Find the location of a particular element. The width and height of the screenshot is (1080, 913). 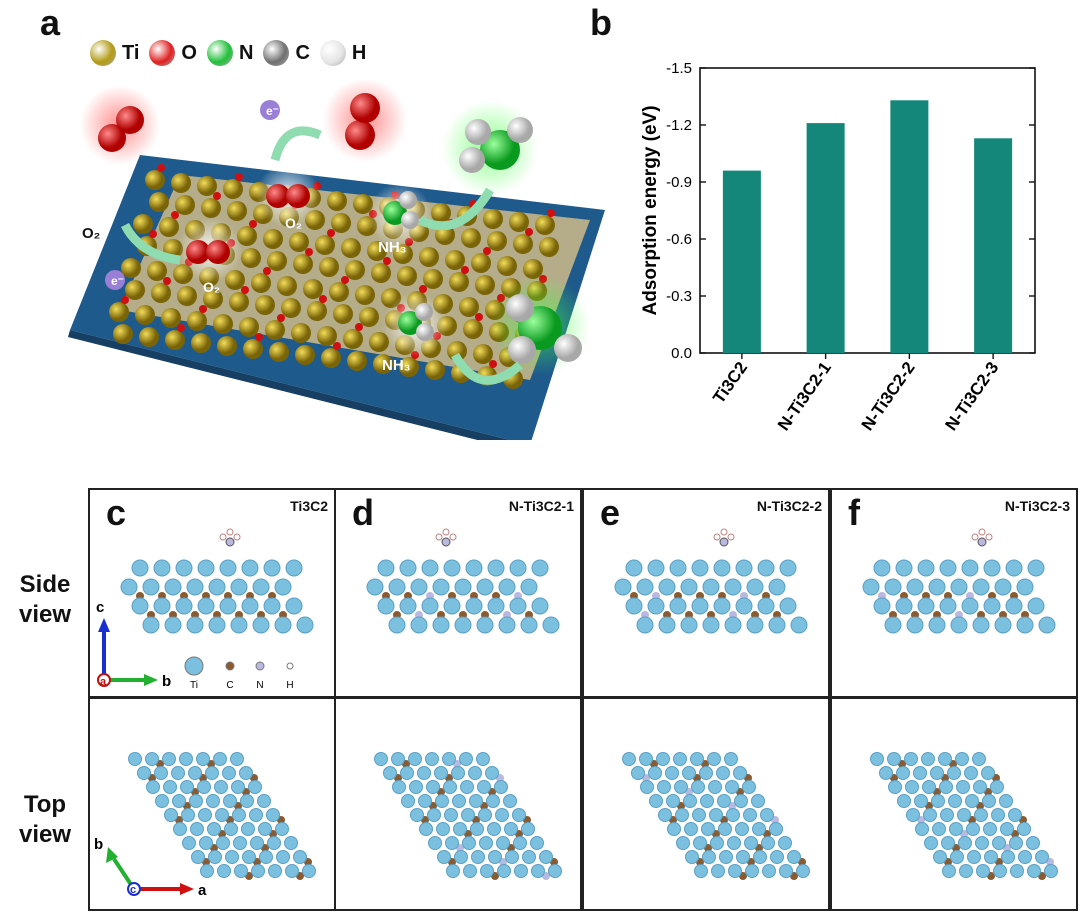

svg-text: e⁻ is located at coordinates (272, 111).